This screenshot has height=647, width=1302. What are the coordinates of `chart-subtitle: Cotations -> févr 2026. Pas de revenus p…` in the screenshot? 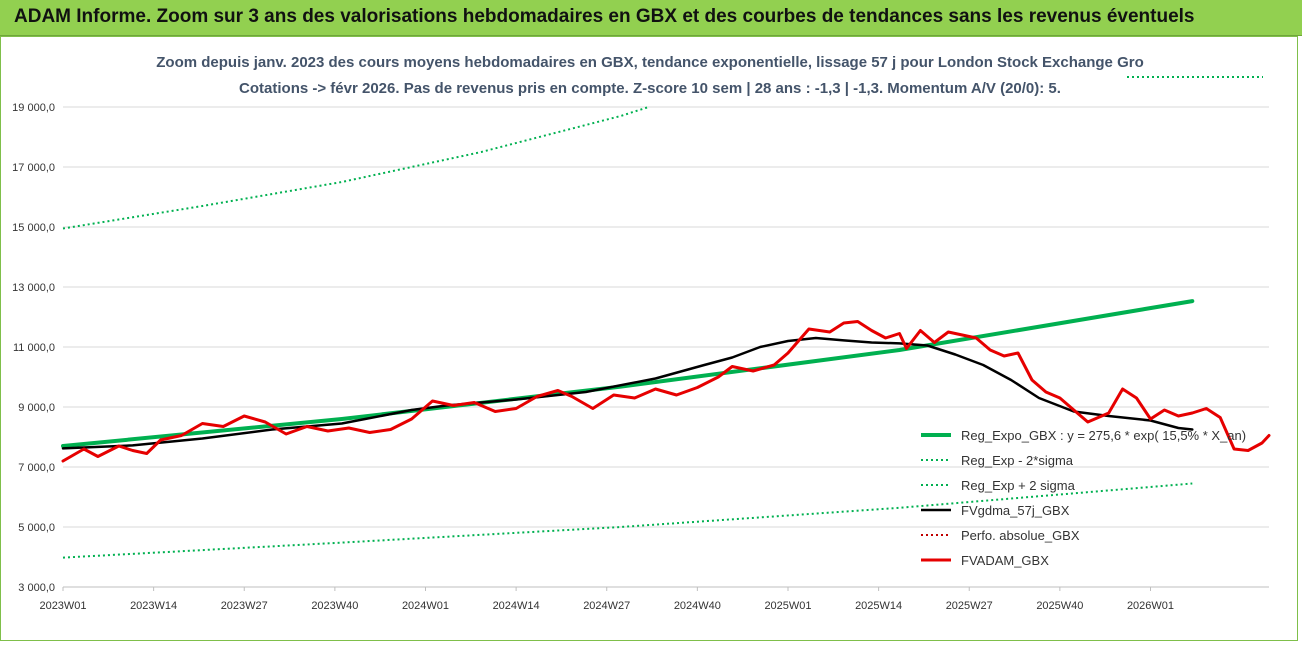 It's located at (650, 88).